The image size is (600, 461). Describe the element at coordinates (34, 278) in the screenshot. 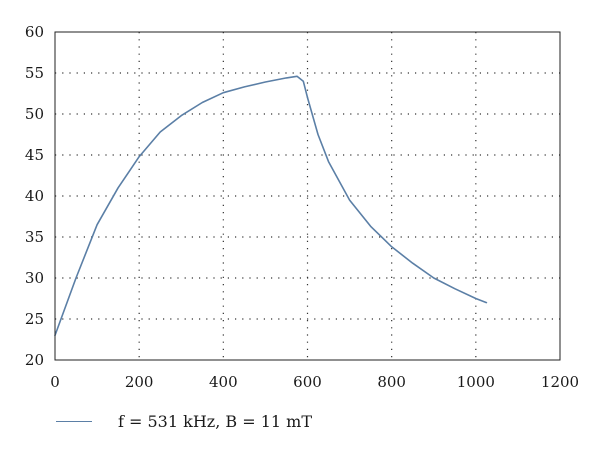

I see `y-tick-label: 30` at that location.